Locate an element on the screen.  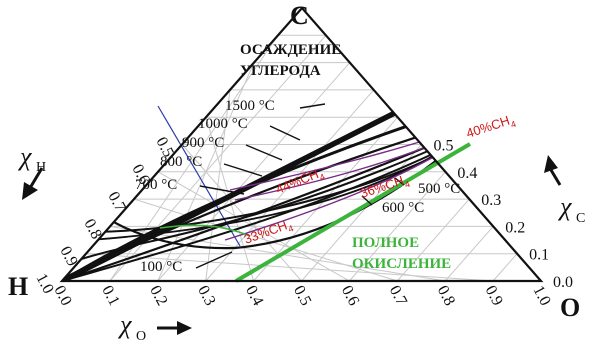
deposition-label-line2: УГЛЕРОДА is located at coordinates (280, 71).